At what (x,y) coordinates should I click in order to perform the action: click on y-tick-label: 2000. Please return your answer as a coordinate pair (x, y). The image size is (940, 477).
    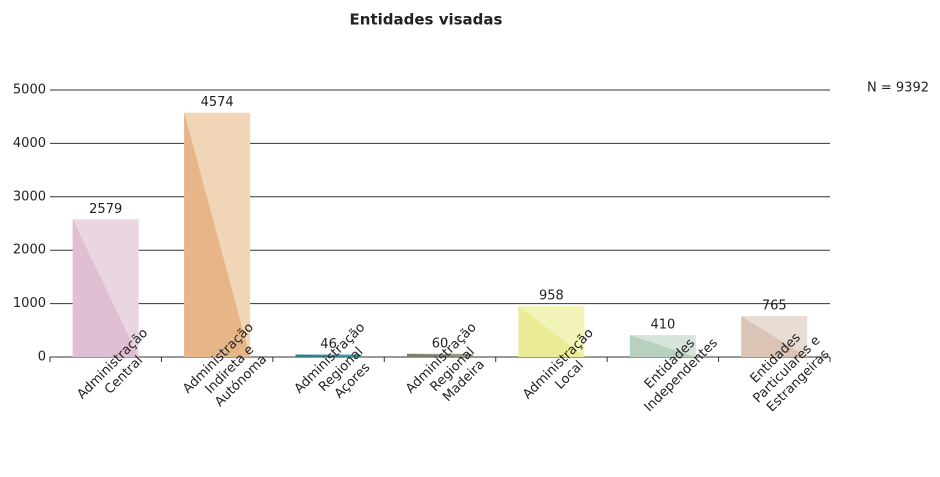
    Looking at the image, I should click on (29, 250).